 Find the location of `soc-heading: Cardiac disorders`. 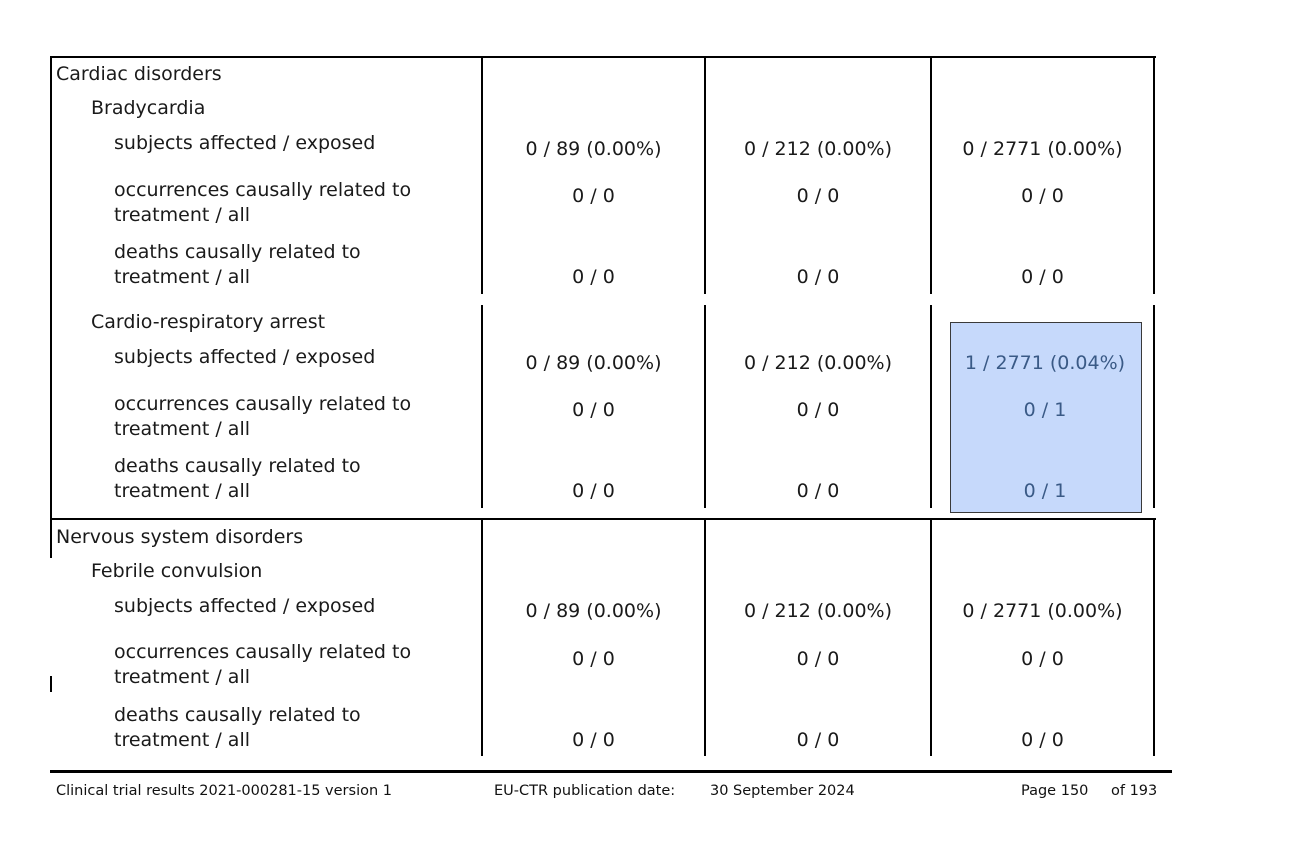

soc-heading: Cardiac disorders is located at coordinates (139, 74).